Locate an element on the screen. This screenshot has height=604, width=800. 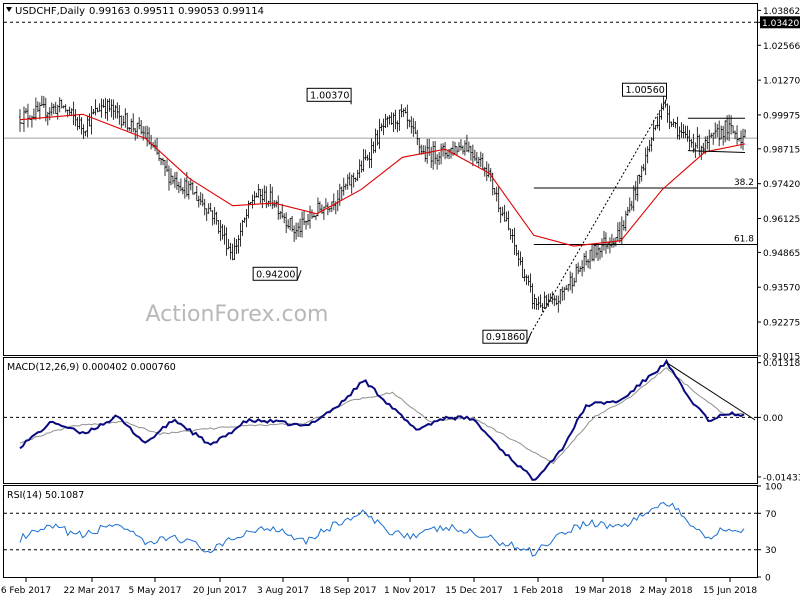
x-tick-label: 15 Dec 2017 is located at coordinates (474, 591).